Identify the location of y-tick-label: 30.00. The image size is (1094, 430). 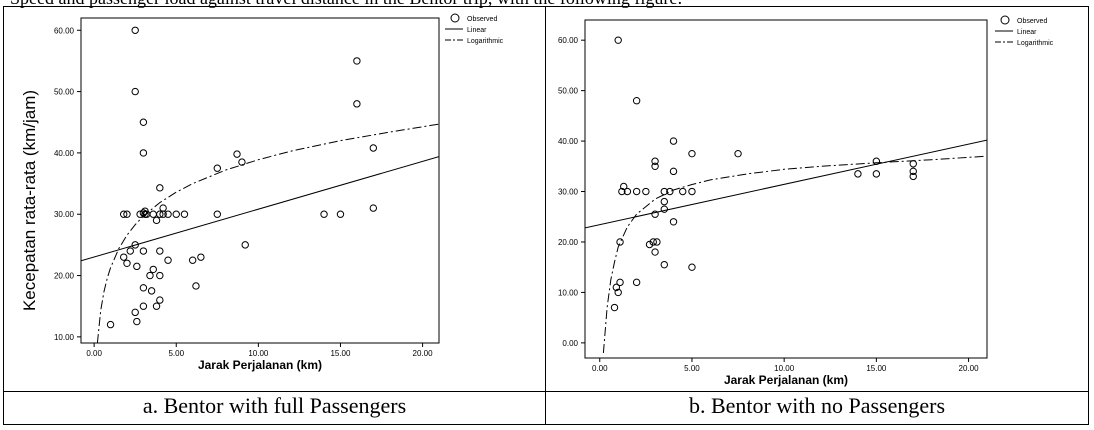
(64, 214).